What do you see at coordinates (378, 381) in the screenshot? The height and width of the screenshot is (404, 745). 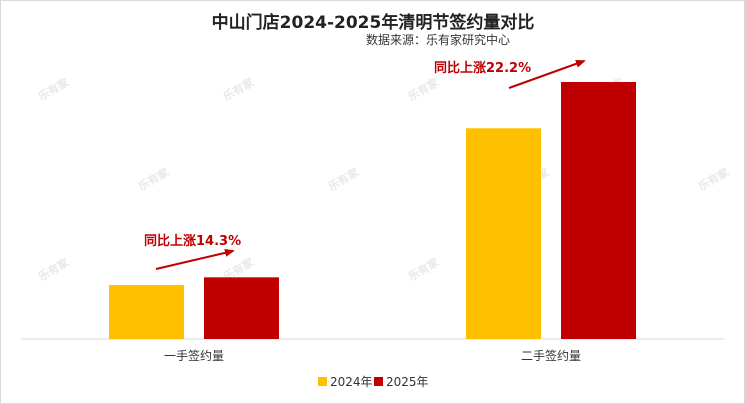 I see `legend-swatch-2025` at bounding box center [378, 381].